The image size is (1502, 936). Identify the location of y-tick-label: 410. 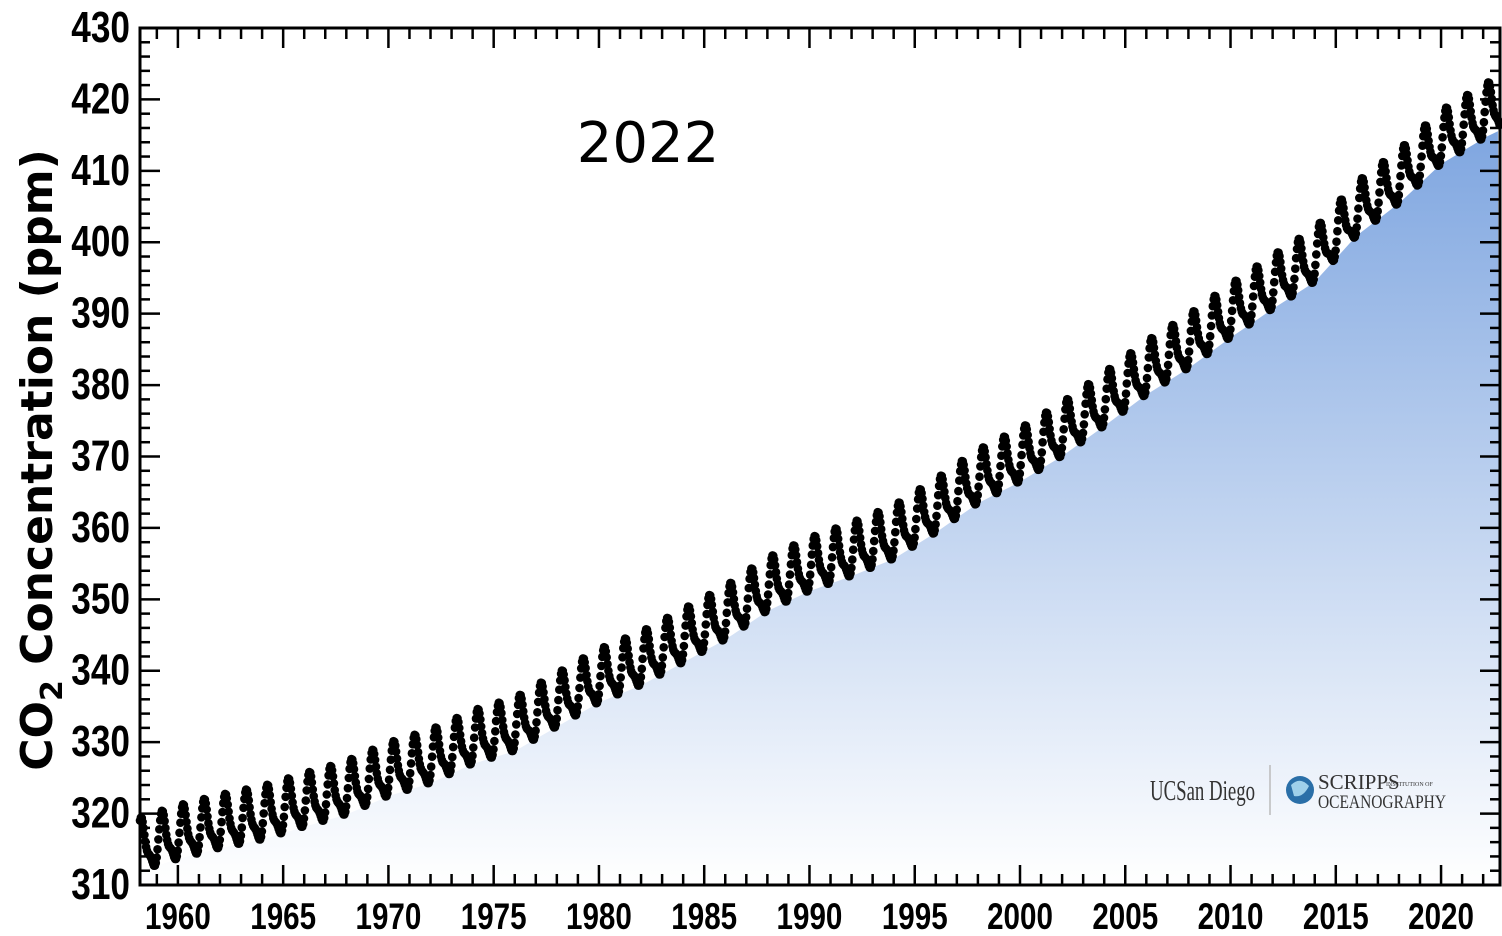
(100, 170).